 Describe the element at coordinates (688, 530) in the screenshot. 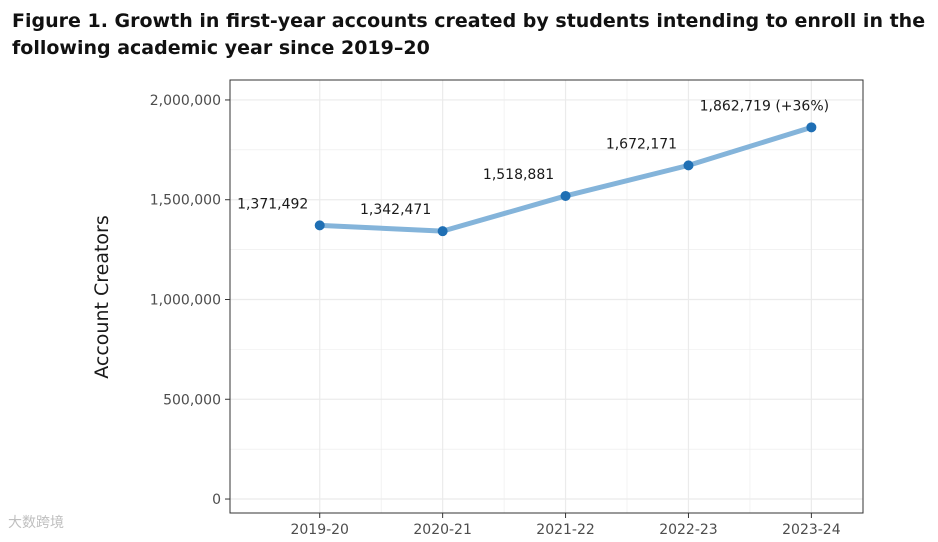

I see `x-tick-label: 2022-23` at that location.